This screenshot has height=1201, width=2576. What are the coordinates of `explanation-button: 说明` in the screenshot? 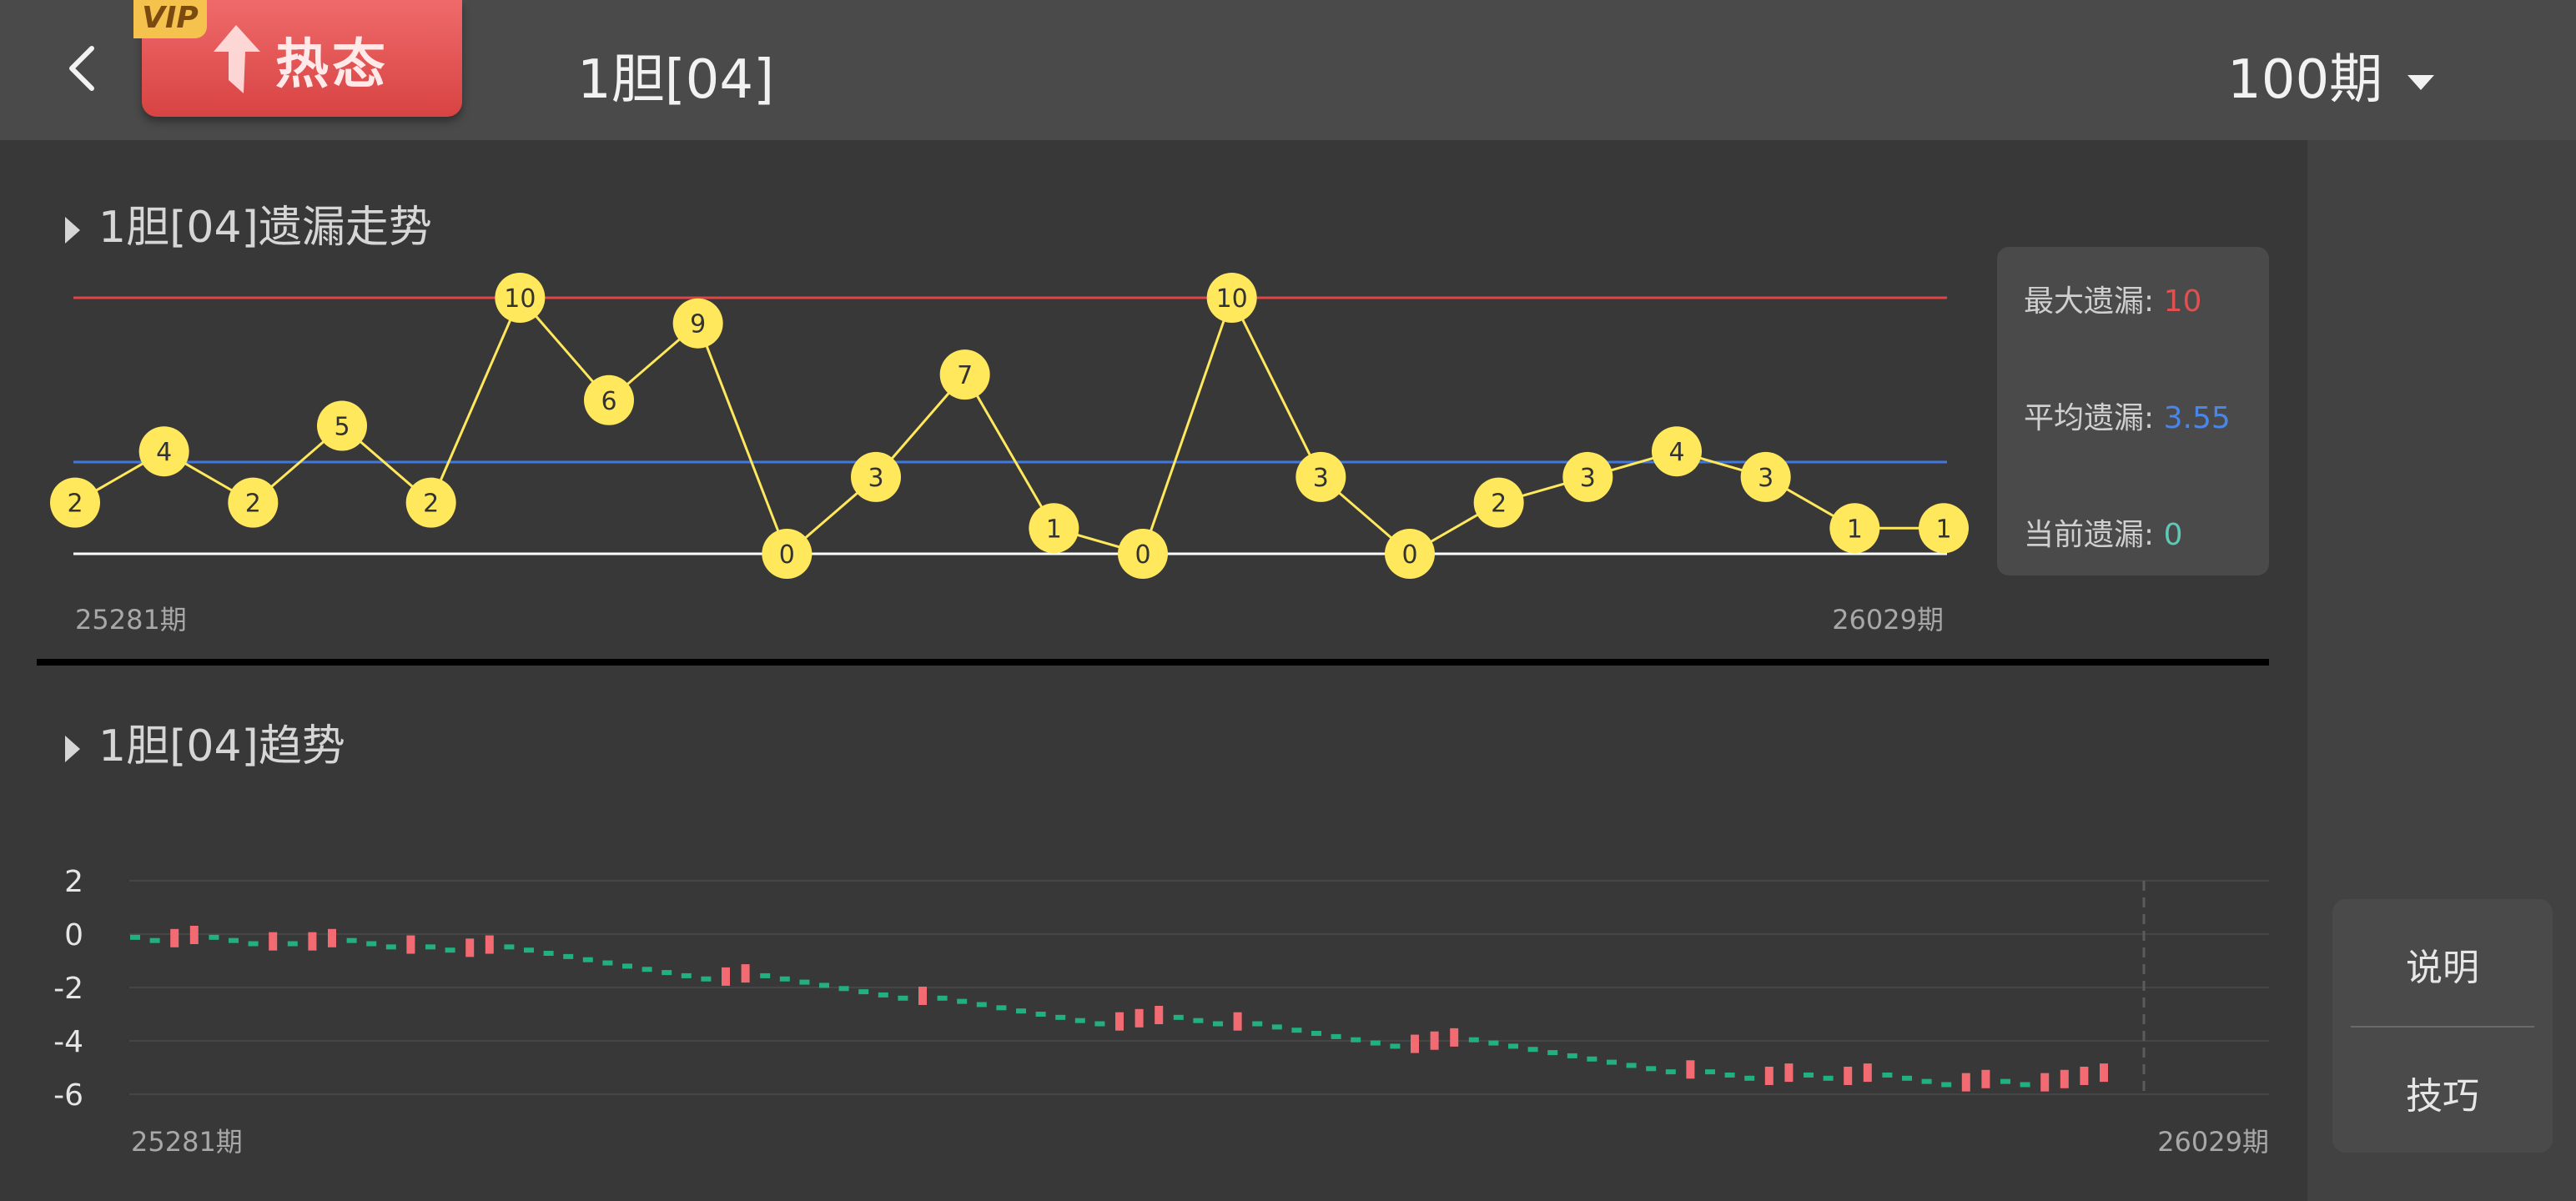 It's located at (2442, 968).